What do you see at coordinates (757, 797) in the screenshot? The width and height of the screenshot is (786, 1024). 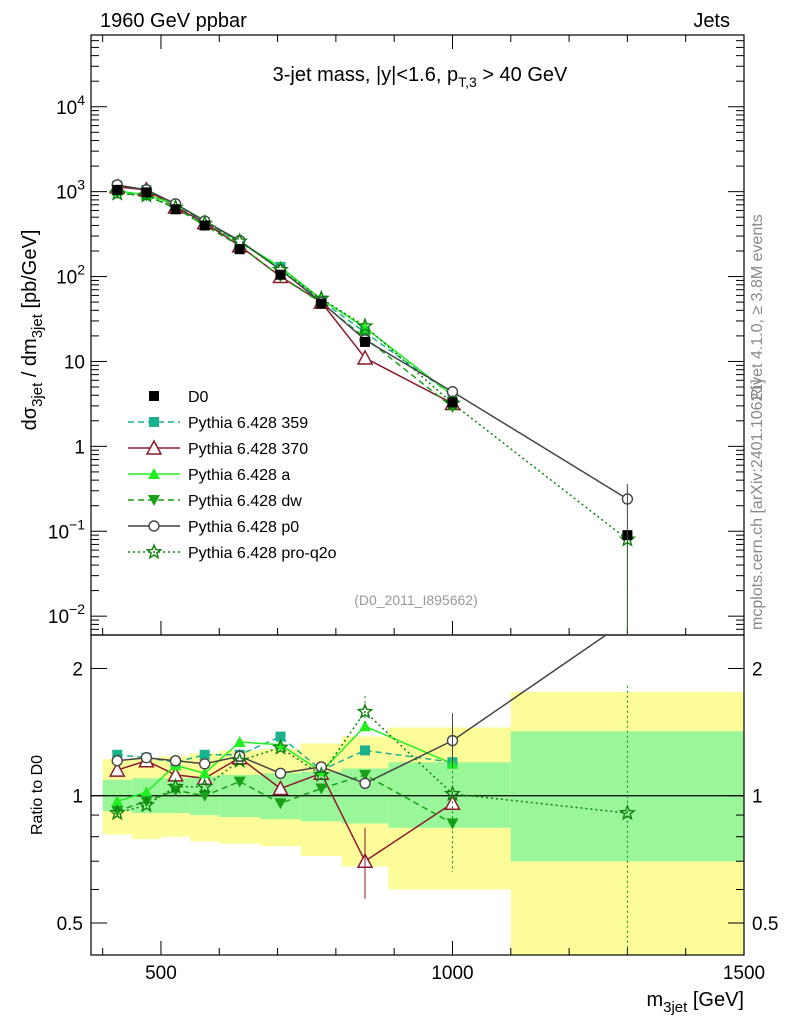 I see `ratio-y-tick-label-right: 1` at bounding box center [757, 797].